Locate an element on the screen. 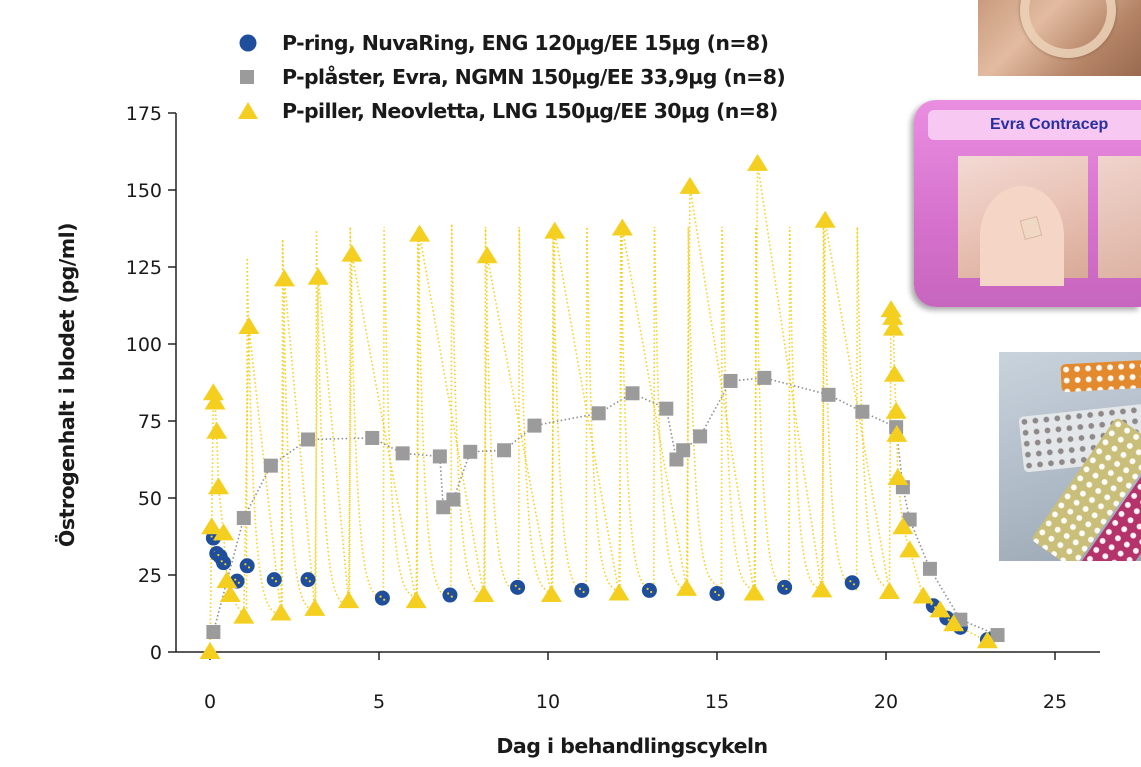 The image size is (1141, 767). y-tick-label: 175 is located at coordinates (144, 114).